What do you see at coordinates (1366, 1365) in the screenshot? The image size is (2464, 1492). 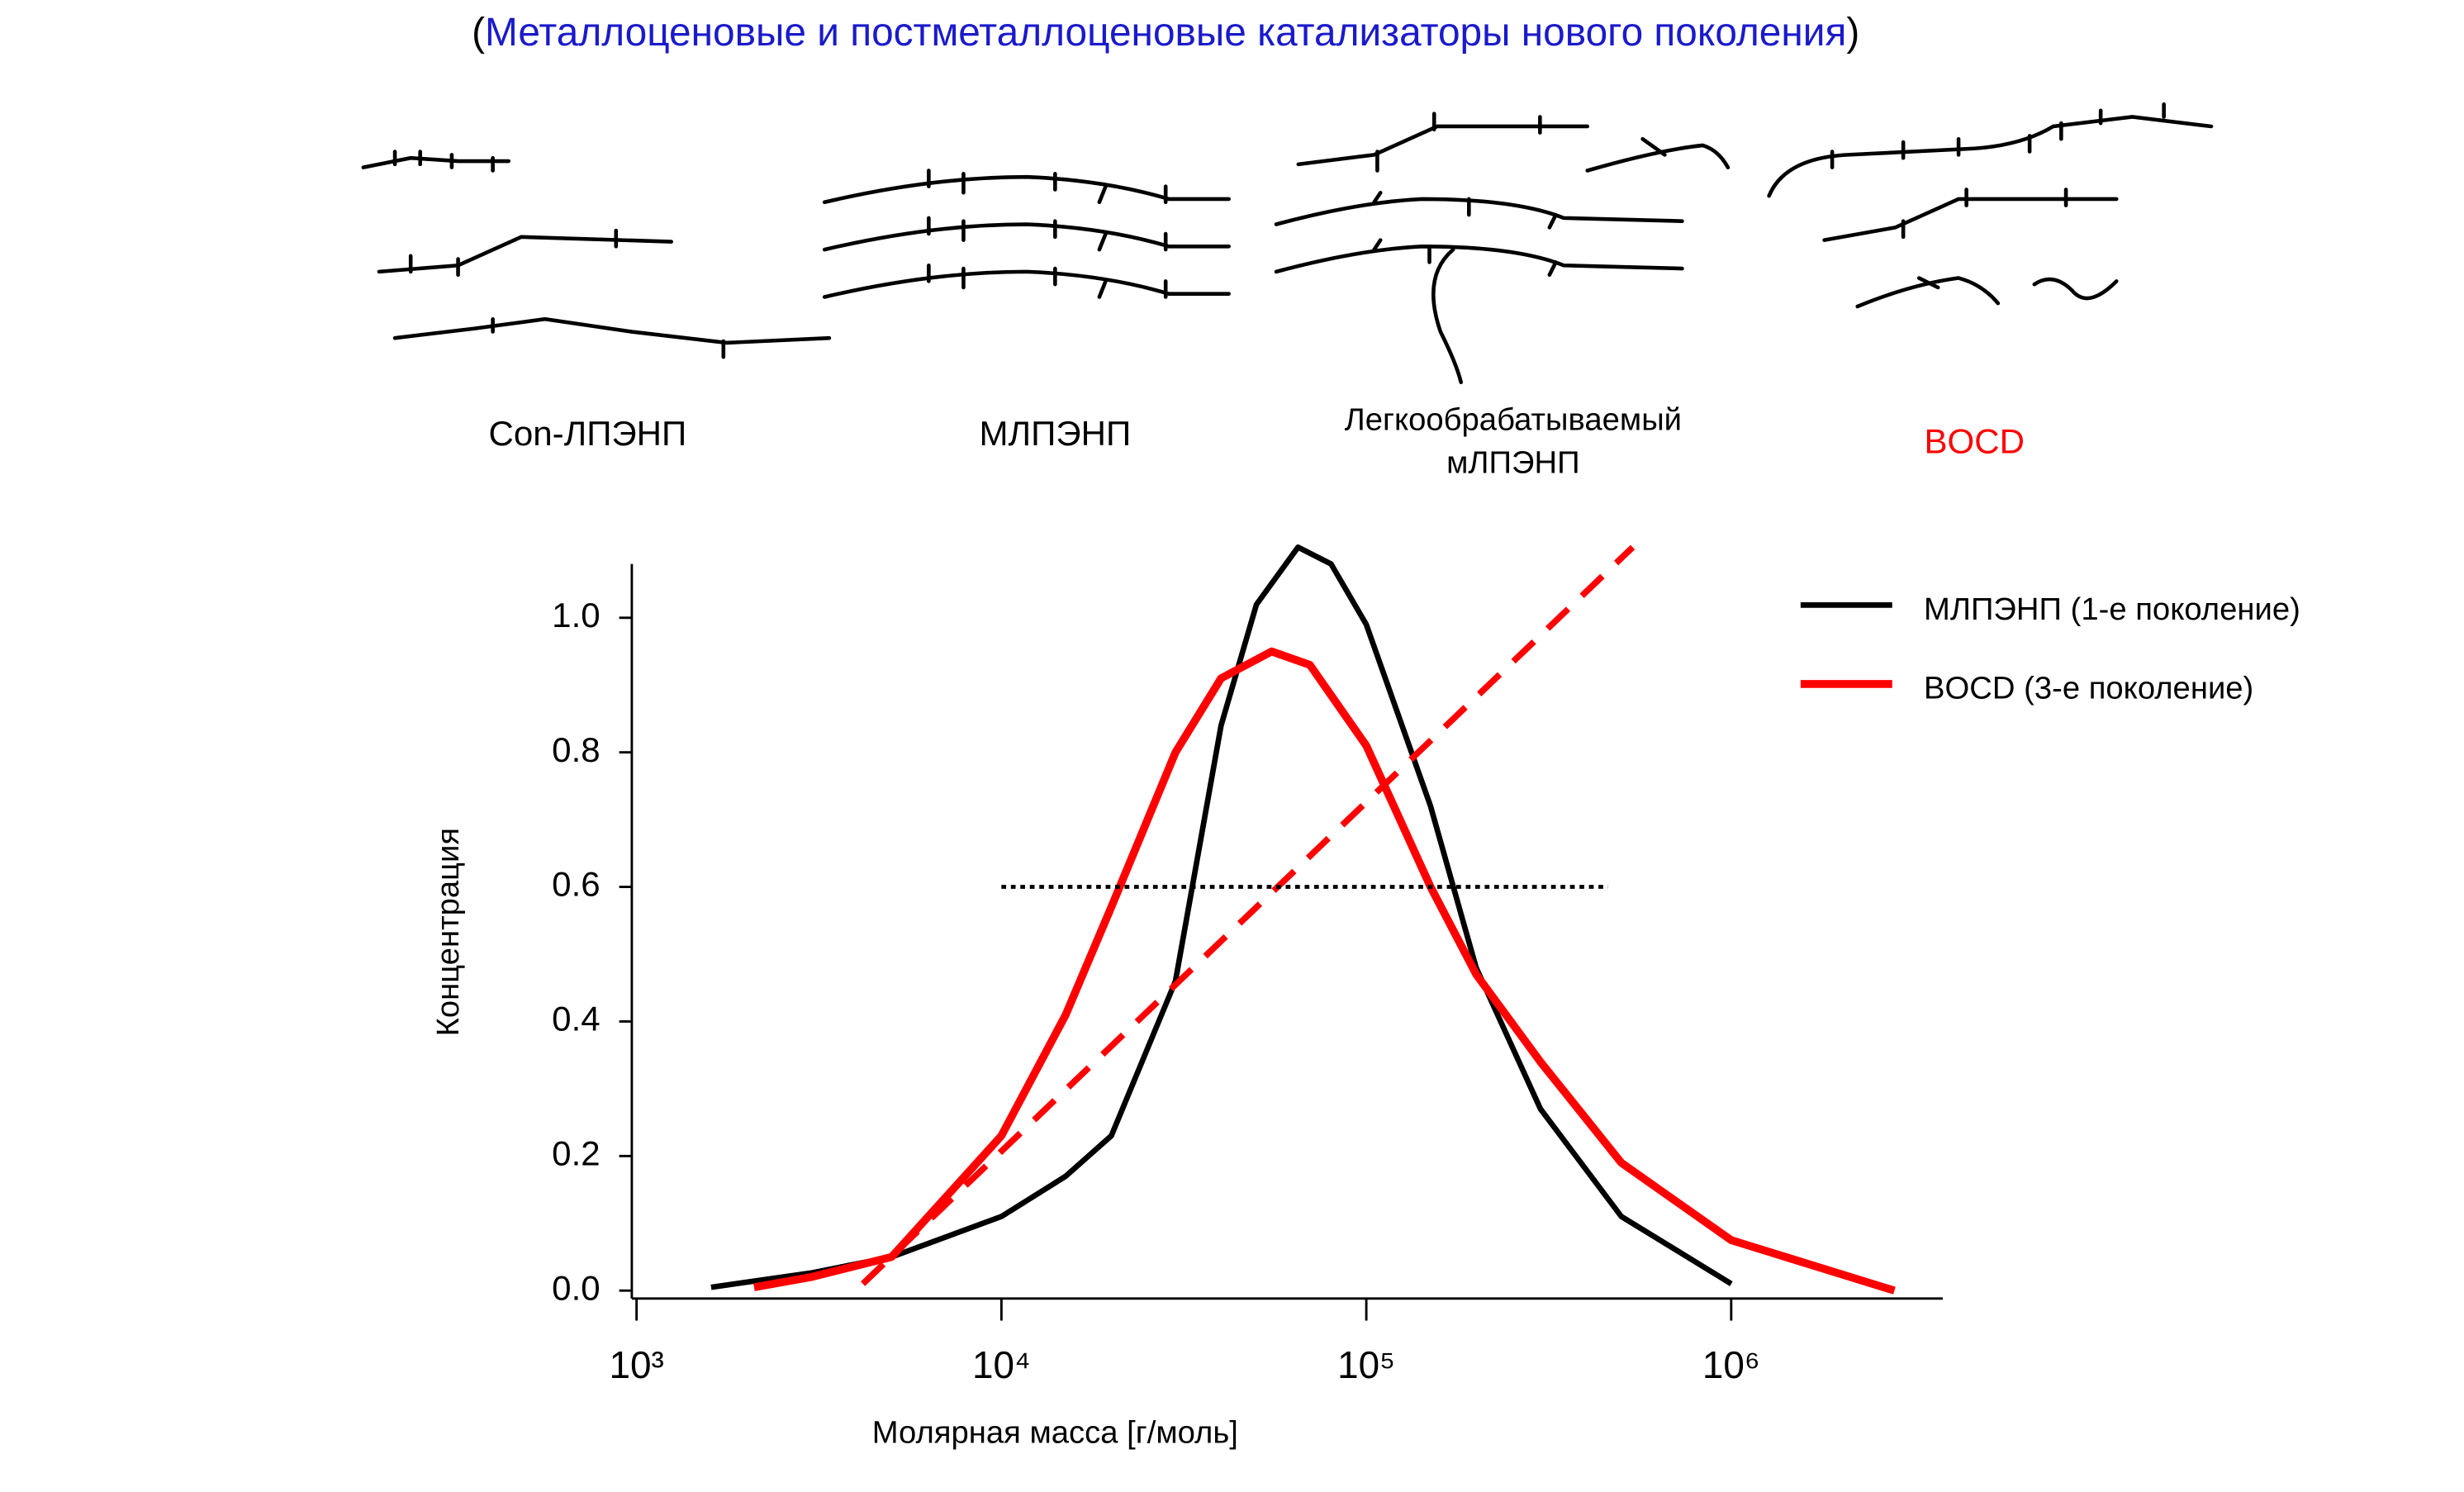 I see `x-tick-label: 10⁵` at bounding box center [1366, 1365].